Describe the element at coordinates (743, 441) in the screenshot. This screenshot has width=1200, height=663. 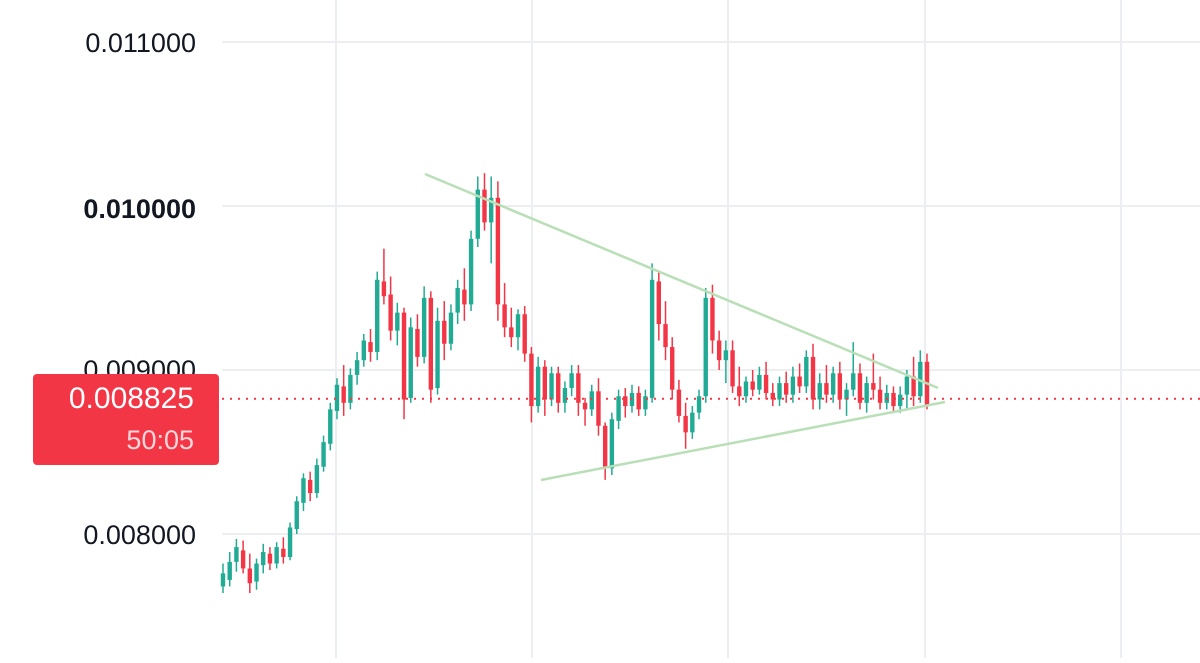
I see `lower-trendline` at that location.